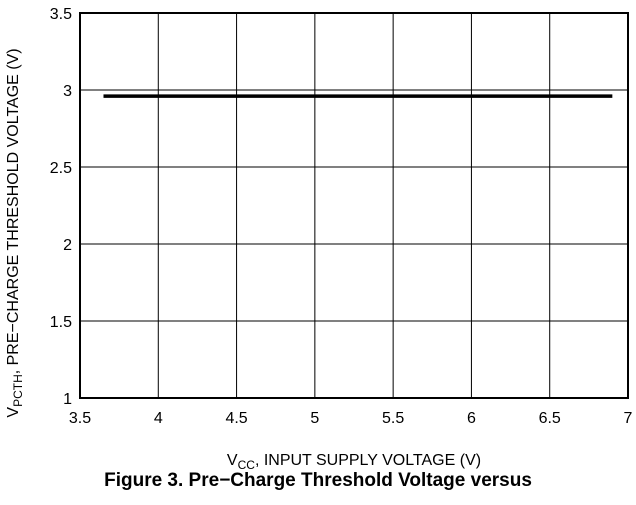  What do you see at coordinates (18, 390) in the screenshot?
I see `y-axis-label-sub: PCTH` at bounding box center [18, 390].